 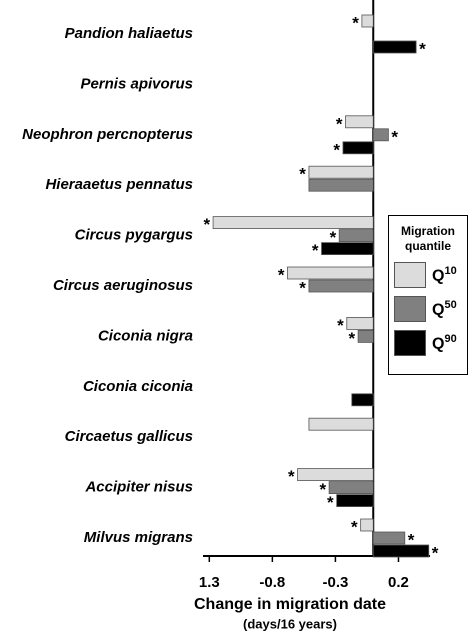 What do you see at coordinates (430, 309) in the screenshot?
I see `legend-item: Q50` at bounding box center [430, 309].